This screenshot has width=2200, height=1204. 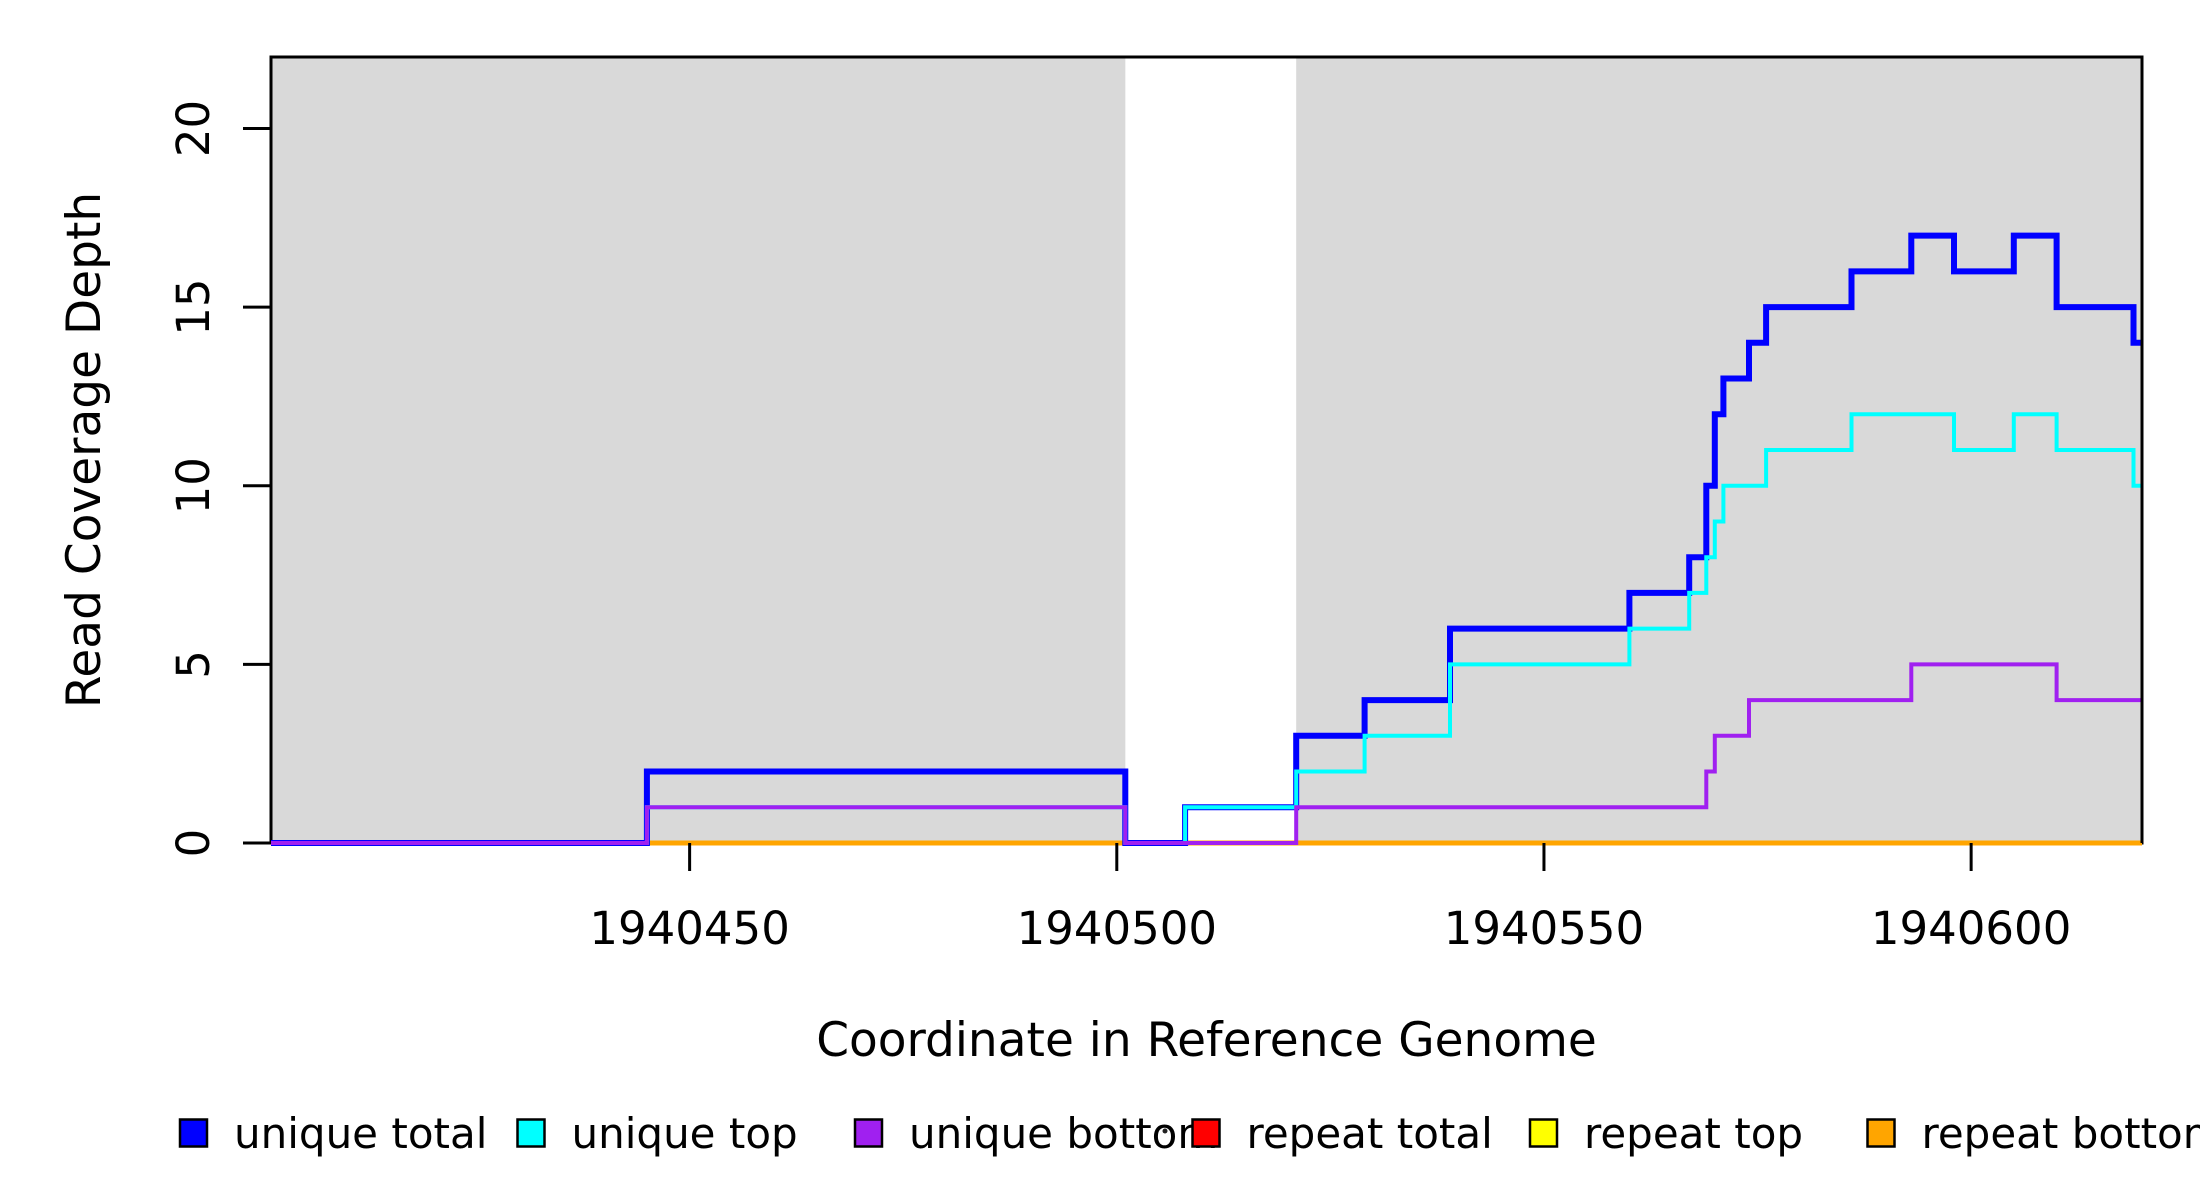 What do you see at coordinates (1117, 928) in the screenshot?
I see `x-axis-tick-label: 1940500` at bounding box center [1117, 928].